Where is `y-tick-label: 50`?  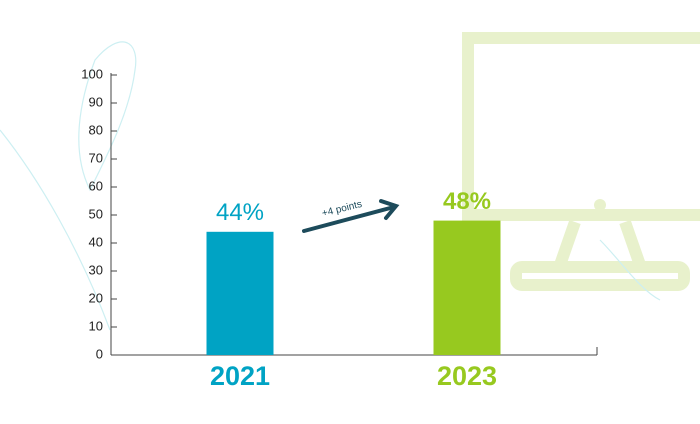
y-tick-label: 50 is located at coordinates (96, 213).